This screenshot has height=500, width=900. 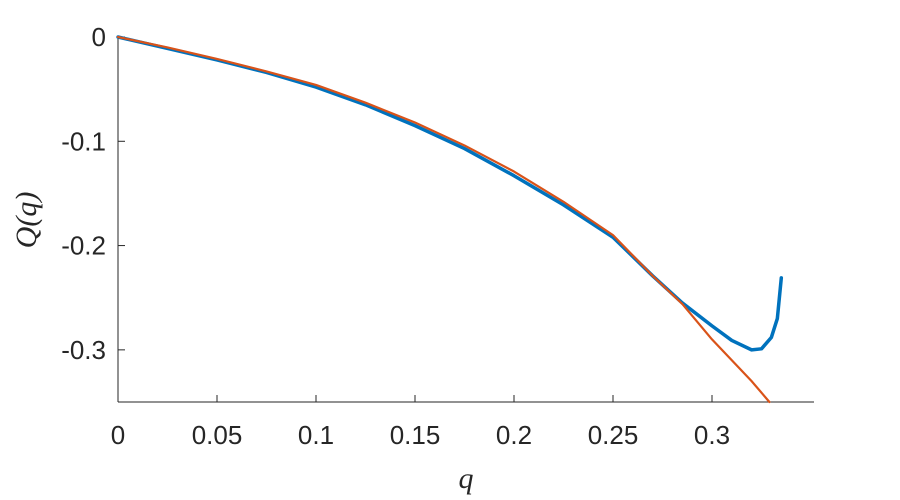 What do you see at coordinates (83, 246) in the screenshot?
I see `y-tick-label: -0.2` at bounding box center [83, 246].